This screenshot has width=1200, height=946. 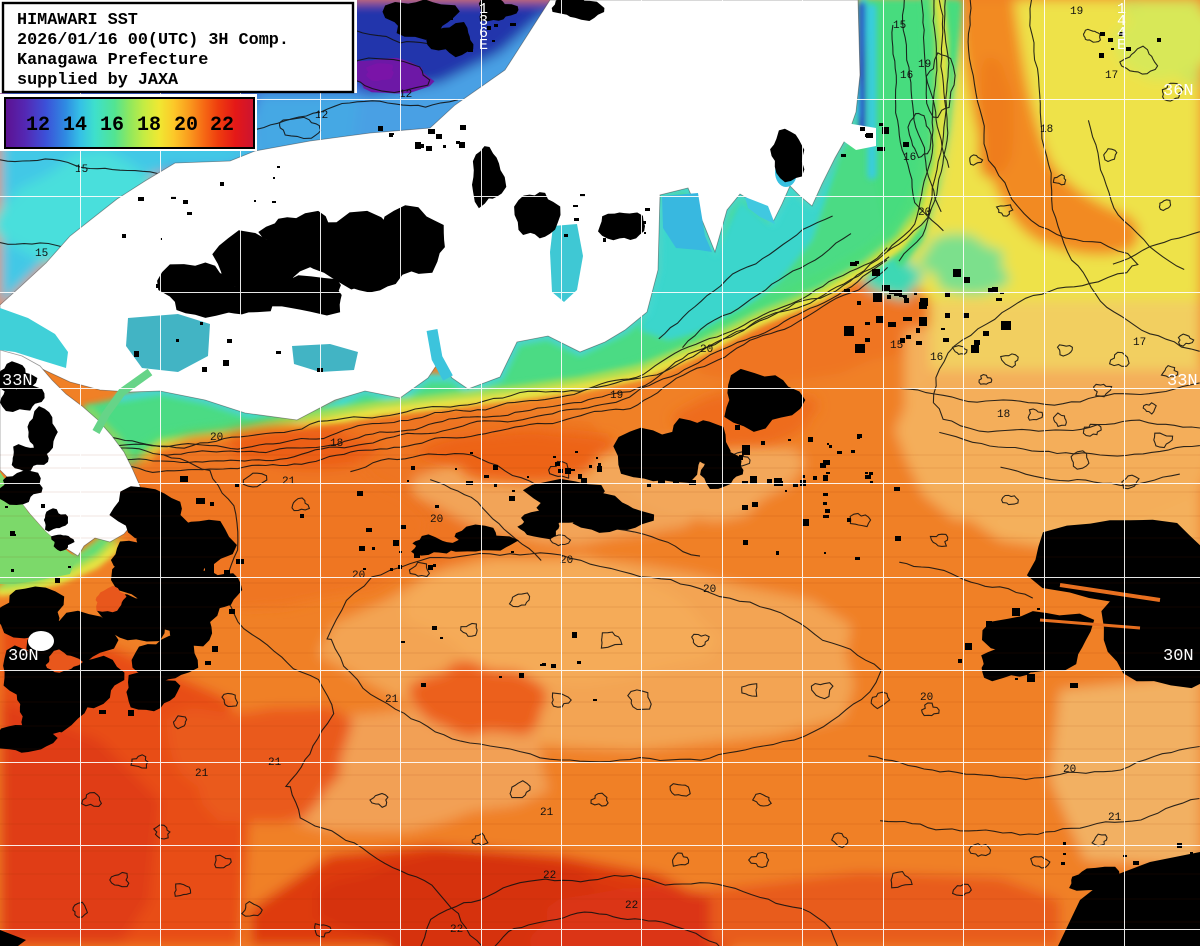 I want to click on svg-text: 6, so click(x=483, y=33).